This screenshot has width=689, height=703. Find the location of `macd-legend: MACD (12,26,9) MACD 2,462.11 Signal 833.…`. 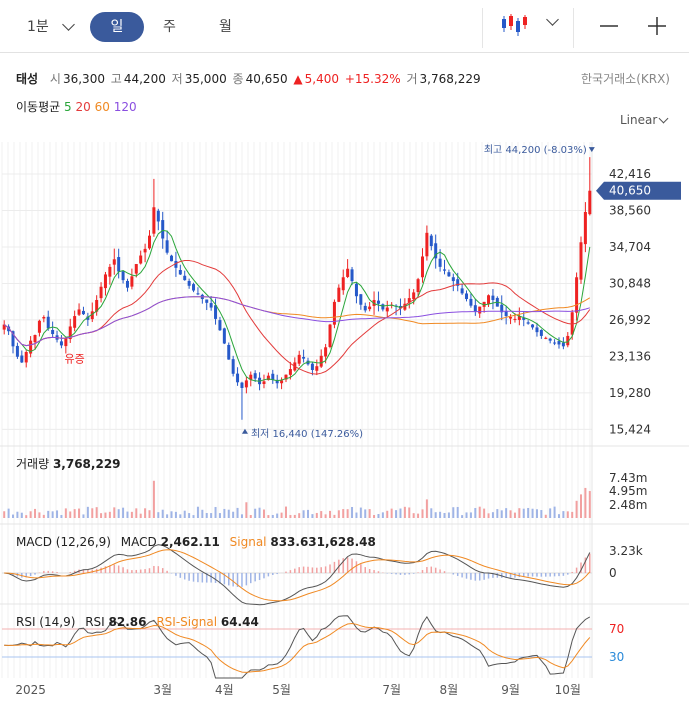

macd-legend: MACD (12,26,9) MACD 2,462.11 Signal 833.… is located at coordinates (196, 542).